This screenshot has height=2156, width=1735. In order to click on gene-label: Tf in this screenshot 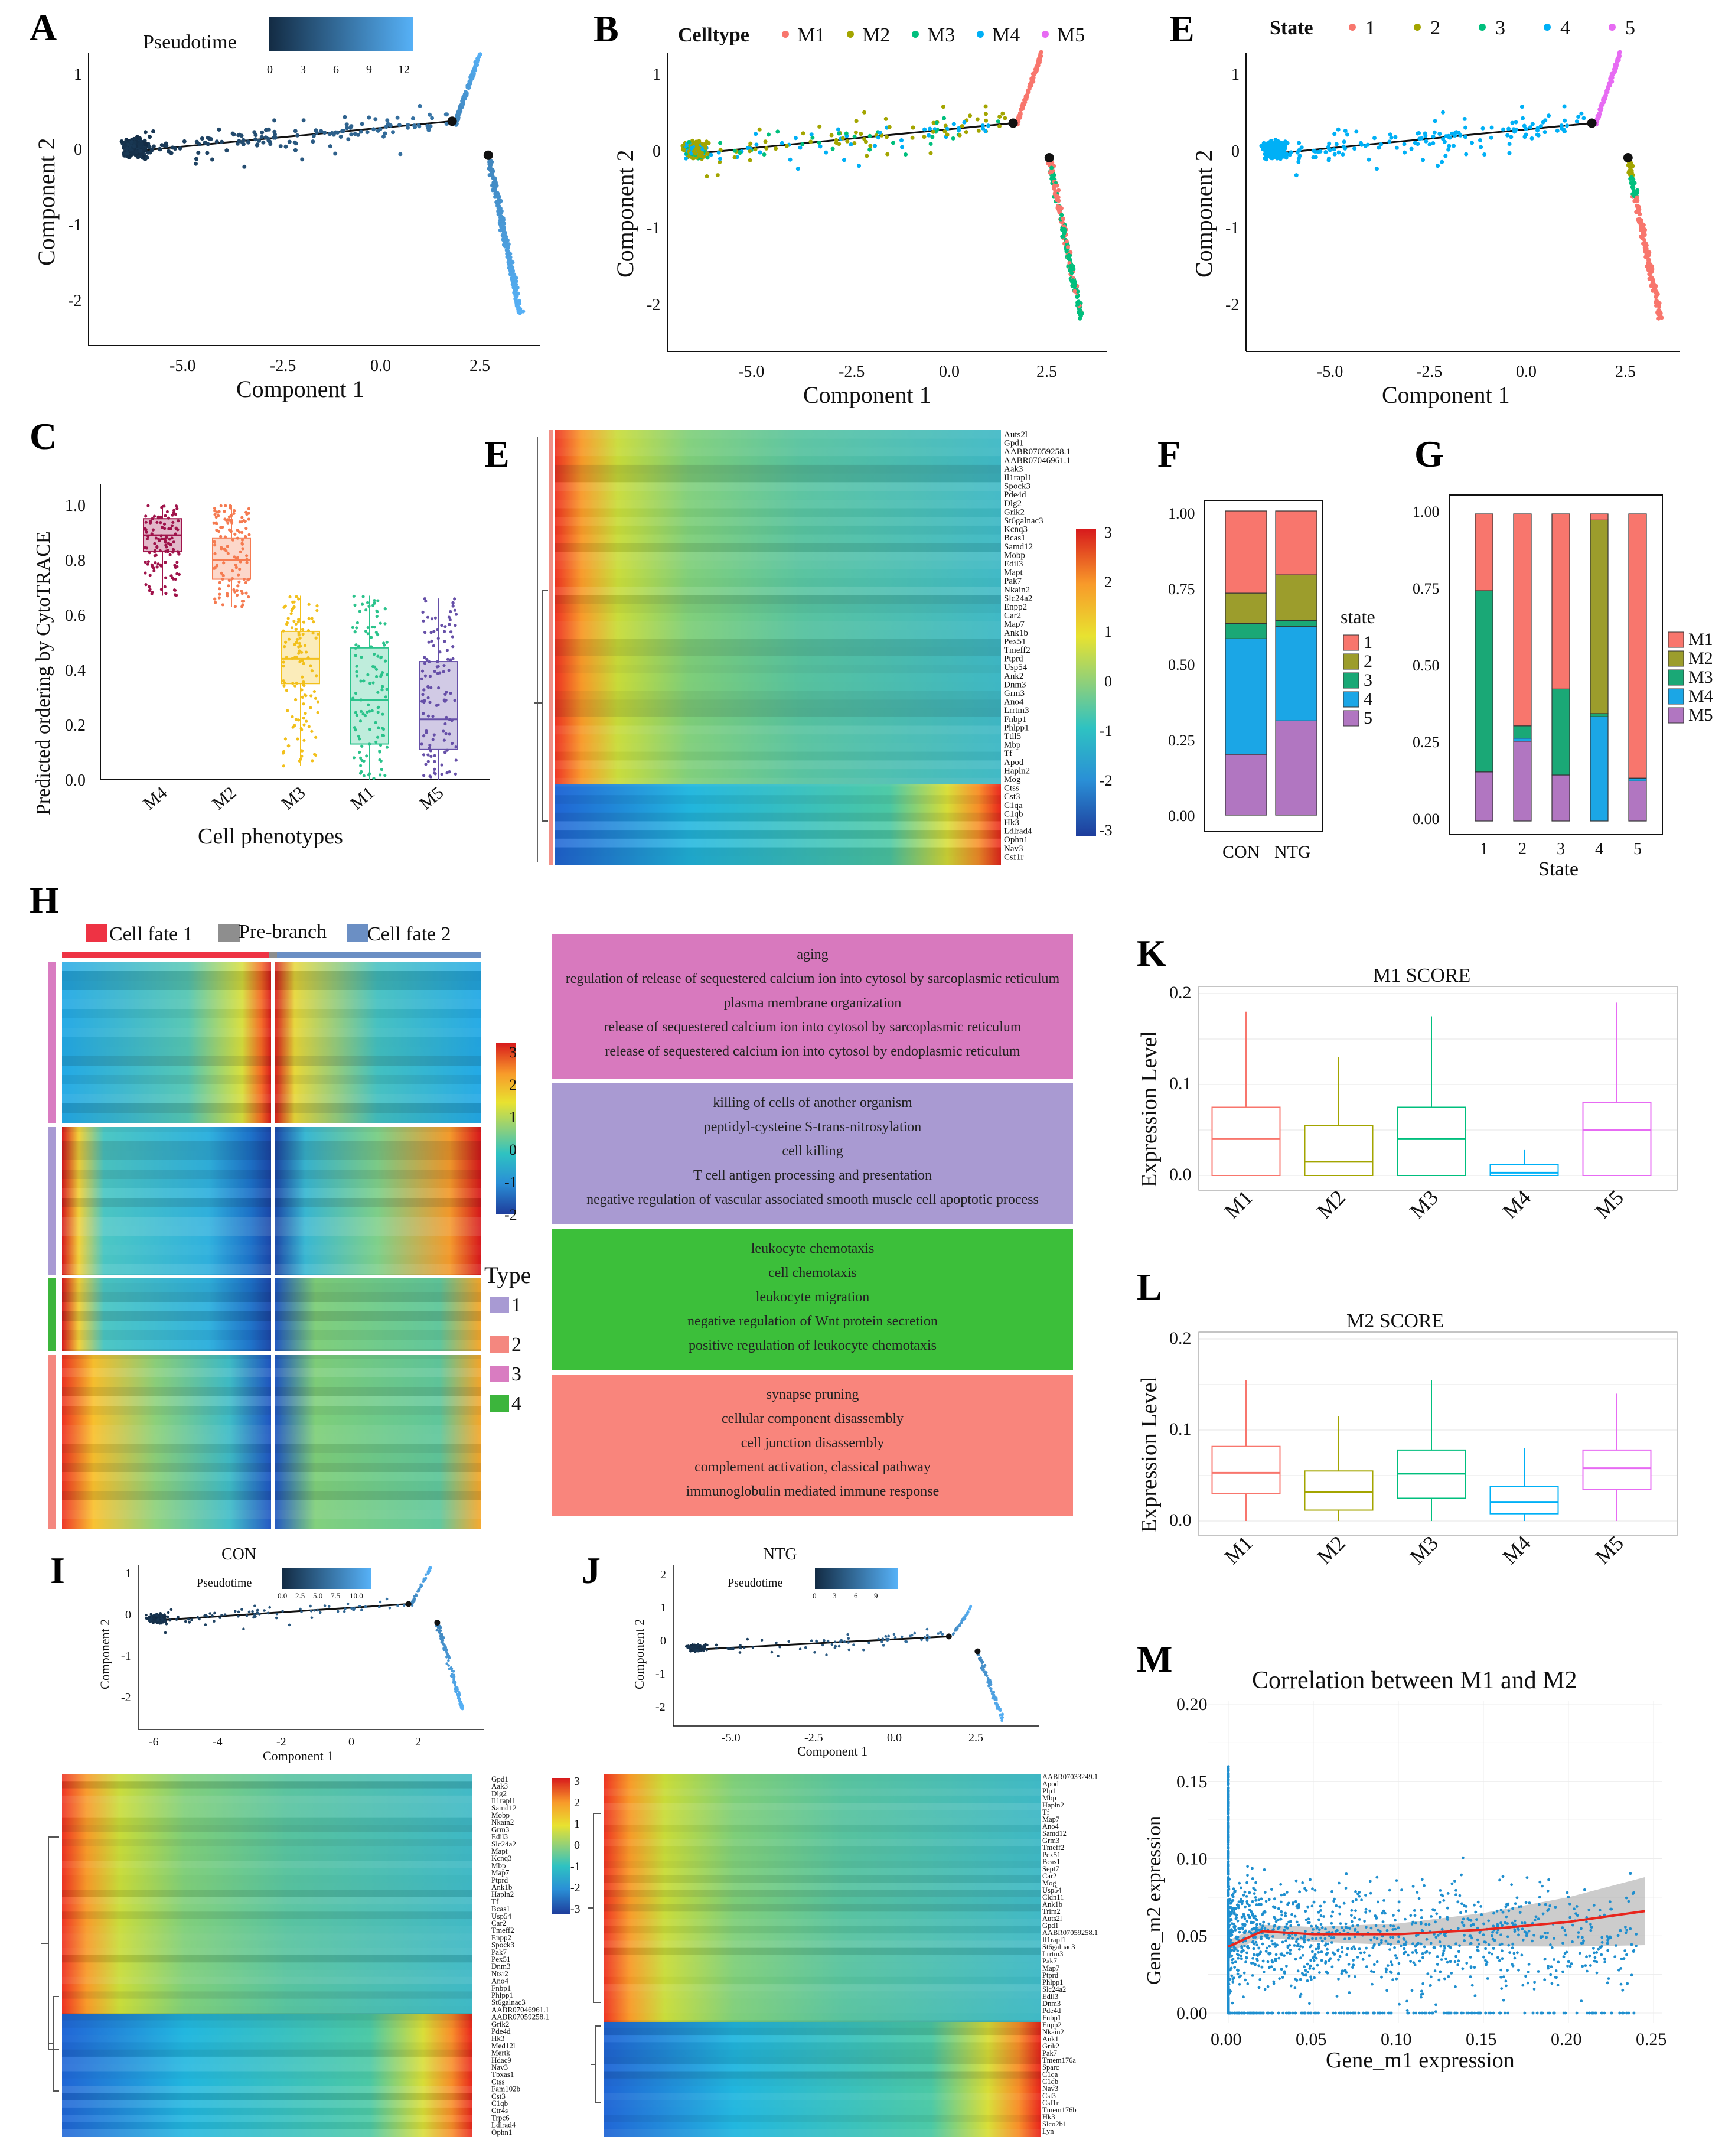, I will do `click(1008, 753)`.